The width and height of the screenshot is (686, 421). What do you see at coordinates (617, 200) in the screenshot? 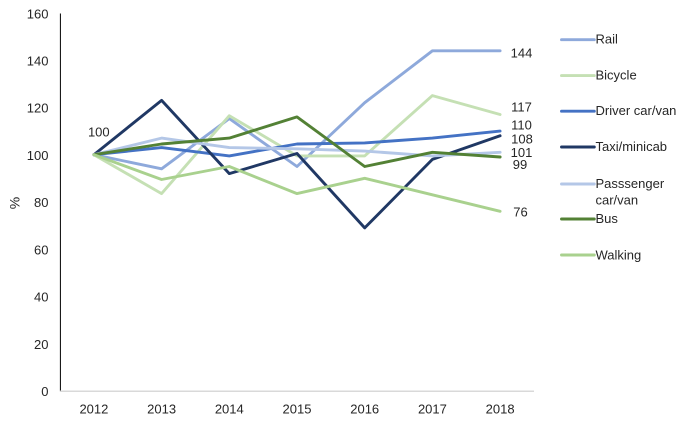
I see `svg-text: car/van` at bounding box center [617, 200].